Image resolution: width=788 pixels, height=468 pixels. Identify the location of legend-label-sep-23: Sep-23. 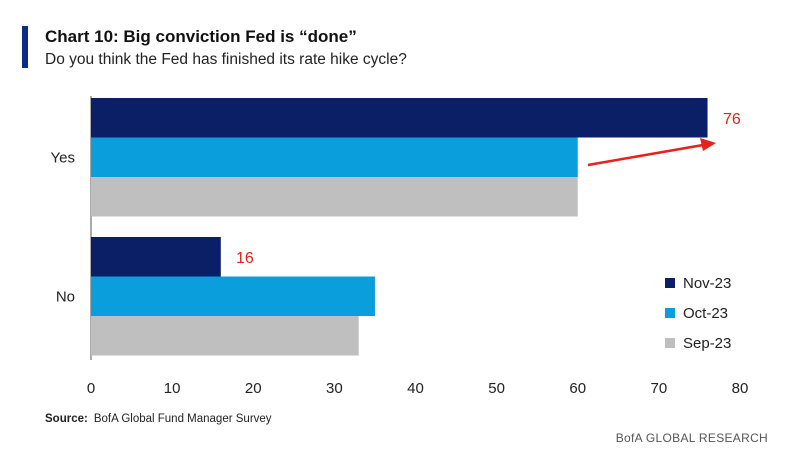
(707, 343).